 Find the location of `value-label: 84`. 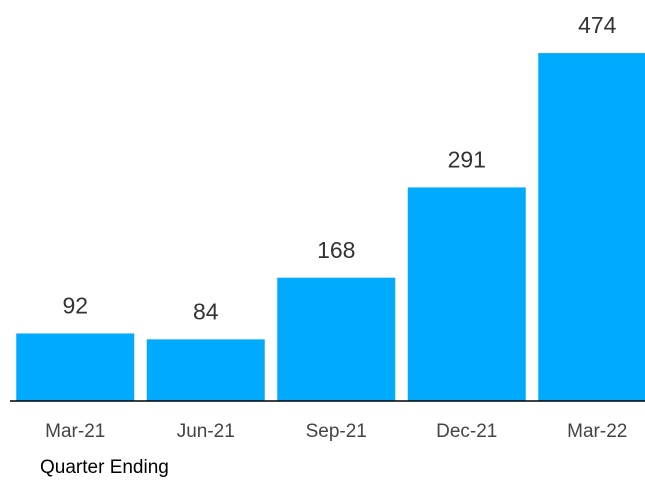

value-label: 84 is located at coordinates (206, 311).